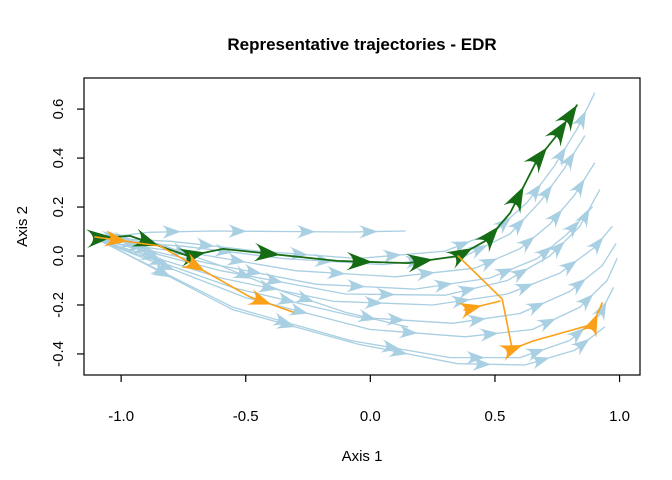 Image resolution: width=672 pixels, height=480 pixels. I want to click on x-axis-label: Axis 1, so click(362, 456).